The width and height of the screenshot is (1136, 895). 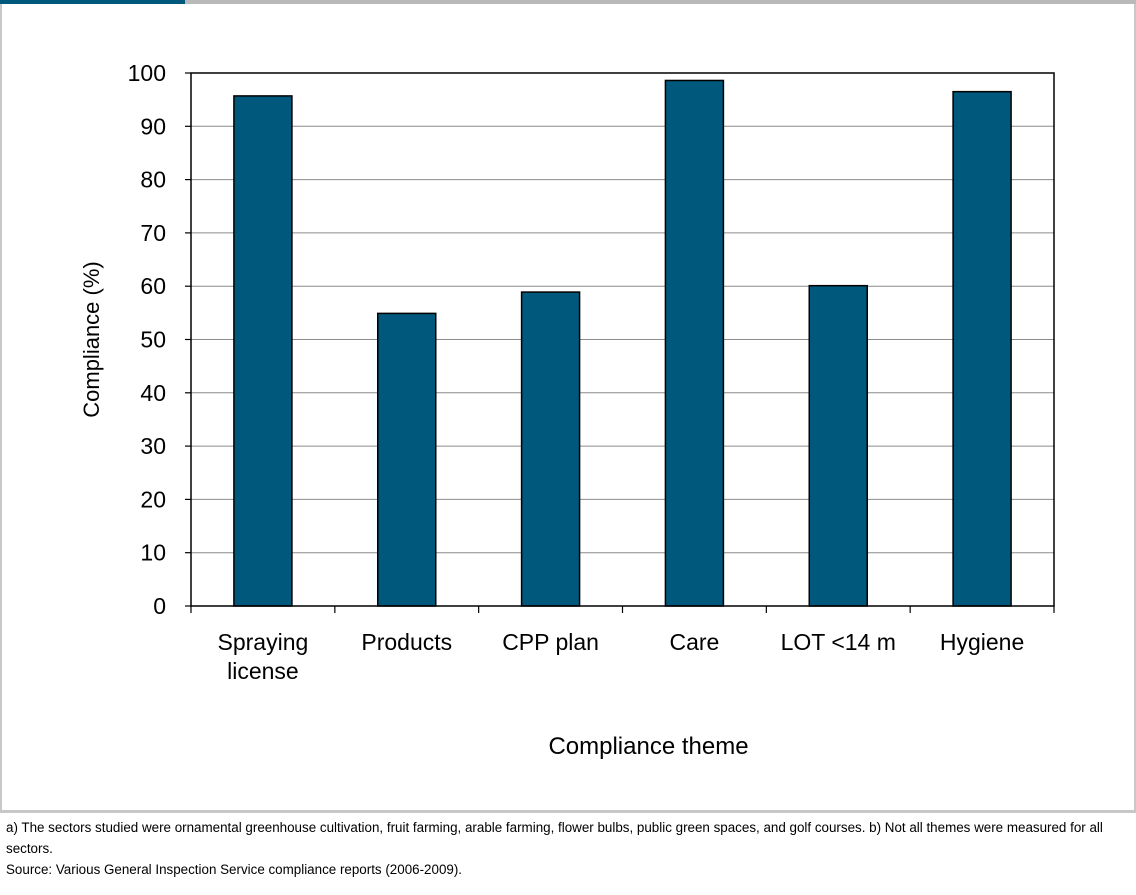 I want to click on x-tick-label: CPP plan, so click(x=550, y=642).